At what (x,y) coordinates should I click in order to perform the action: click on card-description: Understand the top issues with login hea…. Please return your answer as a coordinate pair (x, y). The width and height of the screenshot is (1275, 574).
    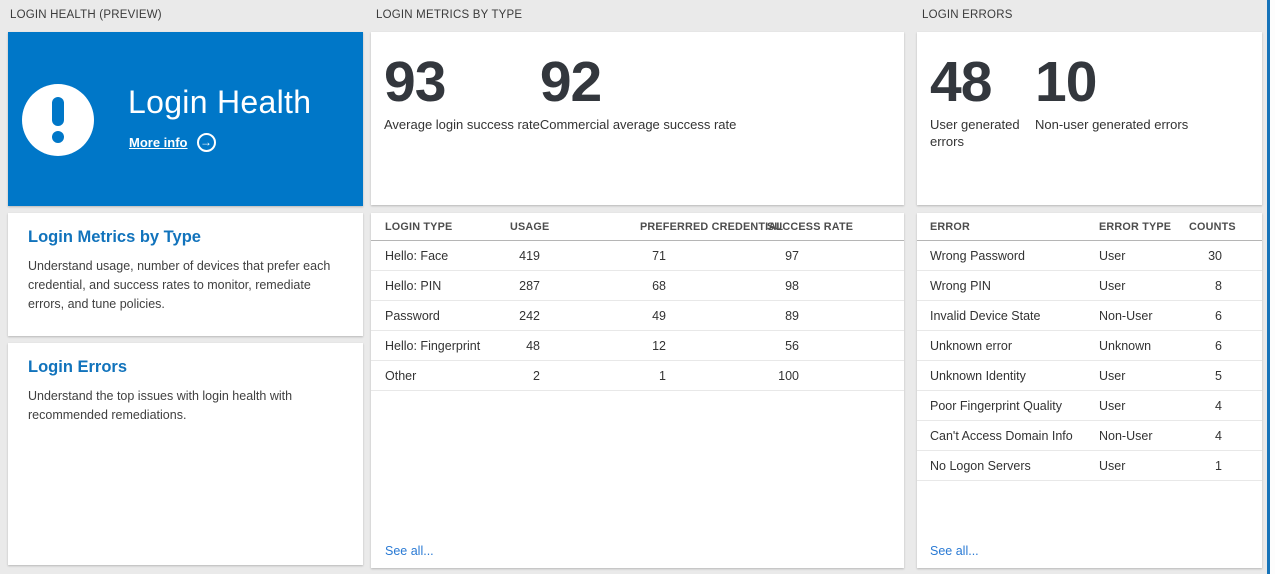
    Looking at the image, I should click on (160, 405).